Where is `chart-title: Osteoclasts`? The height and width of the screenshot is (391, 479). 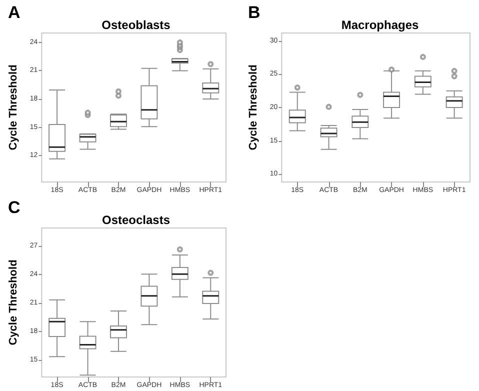 chart-title: Osteoclasts is located at coordinates (136, 220).